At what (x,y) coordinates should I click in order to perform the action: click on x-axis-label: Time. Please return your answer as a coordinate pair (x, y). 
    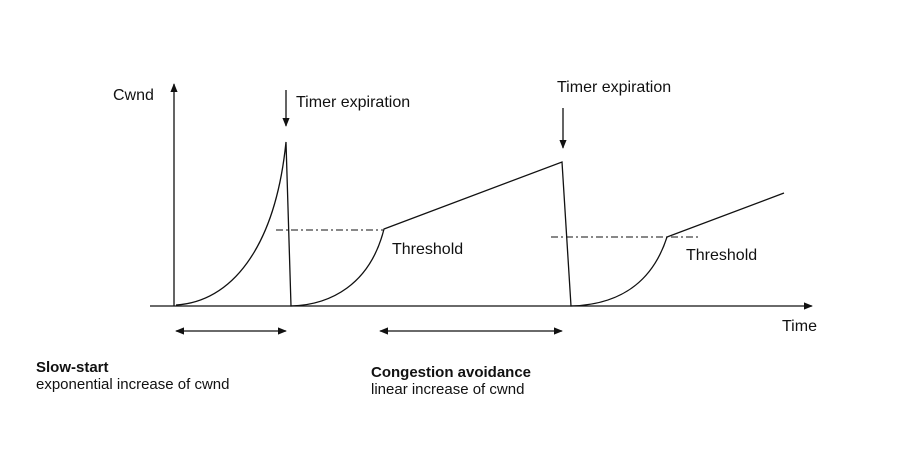
    Looking at the image, I should click on (799, 326).